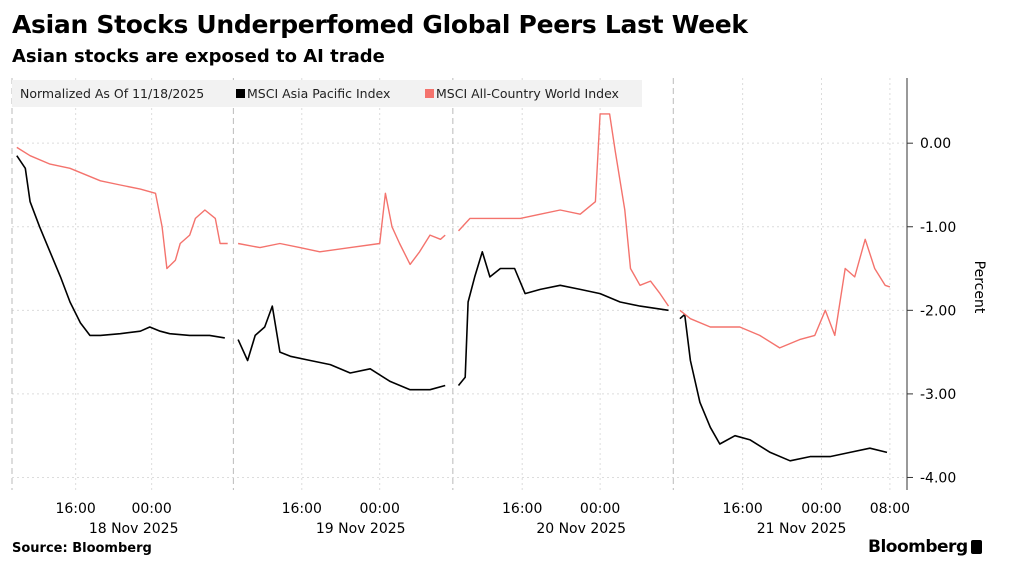  What do you see at coordinates (935, 144) in the screenshot?
I see `y-tick-label: 0.00` at bounding box center [935, 144].